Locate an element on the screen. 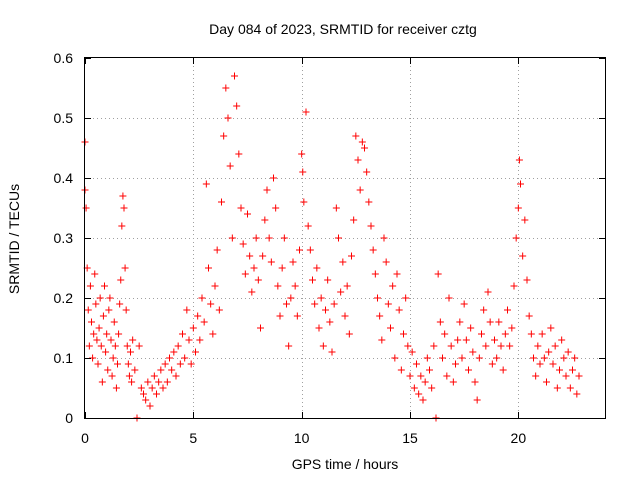 The height and width of the screenshot is (480, 640). x-tick-label: 15 is located at coordinates (410, 438).